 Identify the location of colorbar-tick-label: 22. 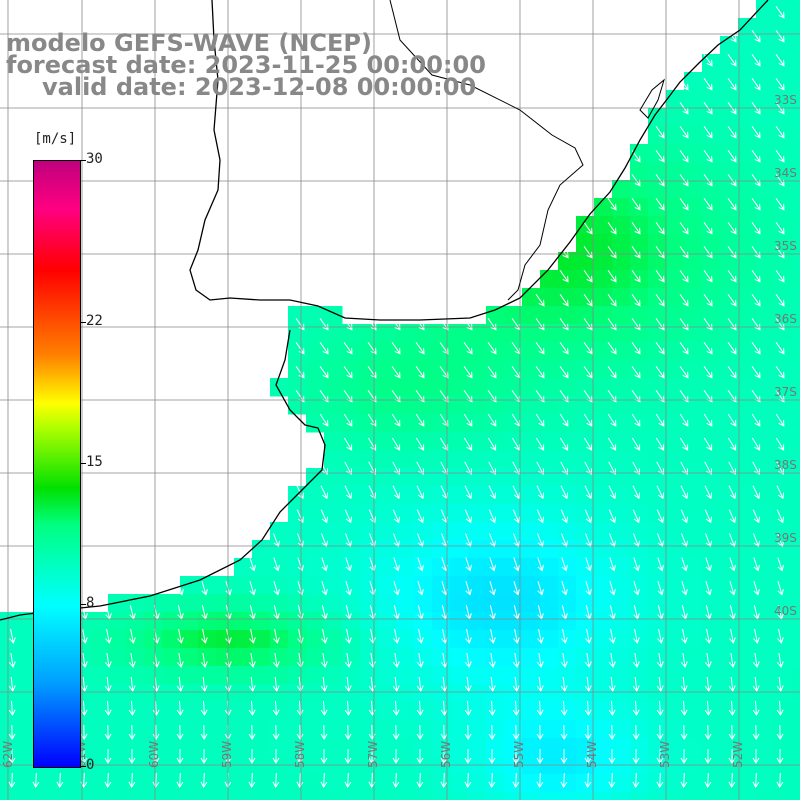
(94, 320).